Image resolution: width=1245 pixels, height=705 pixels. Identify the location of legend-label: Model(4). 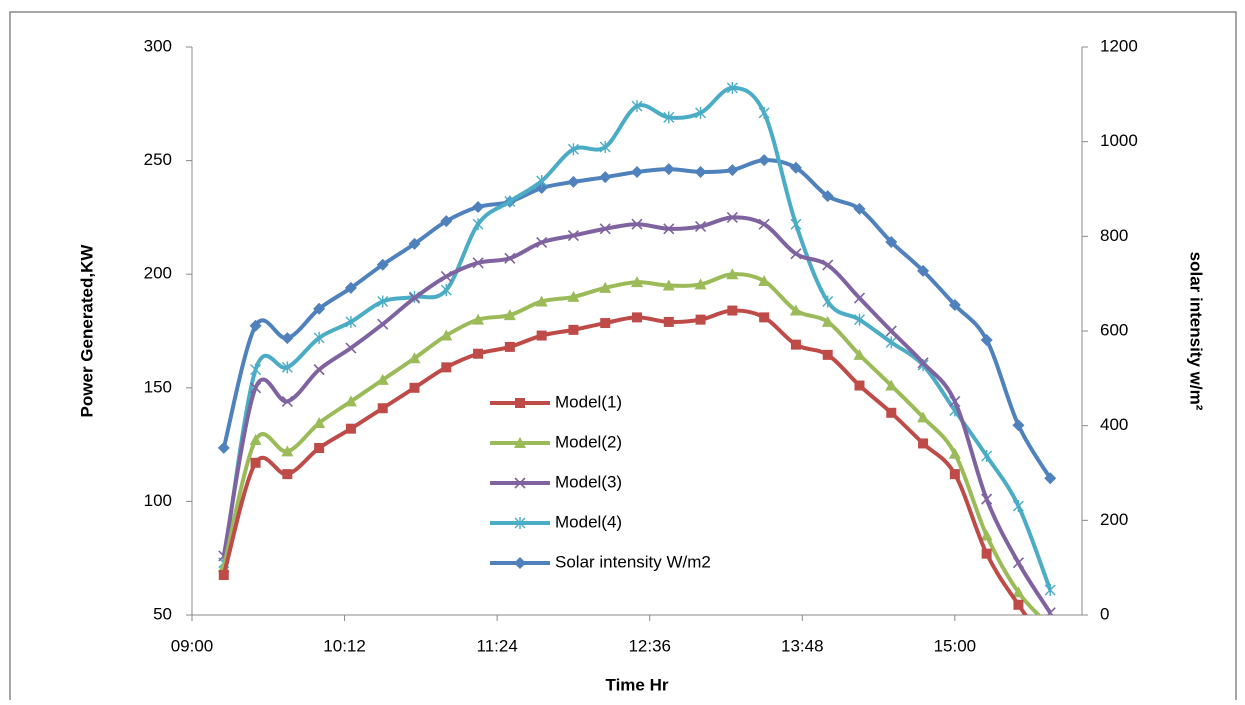
(588, 521).